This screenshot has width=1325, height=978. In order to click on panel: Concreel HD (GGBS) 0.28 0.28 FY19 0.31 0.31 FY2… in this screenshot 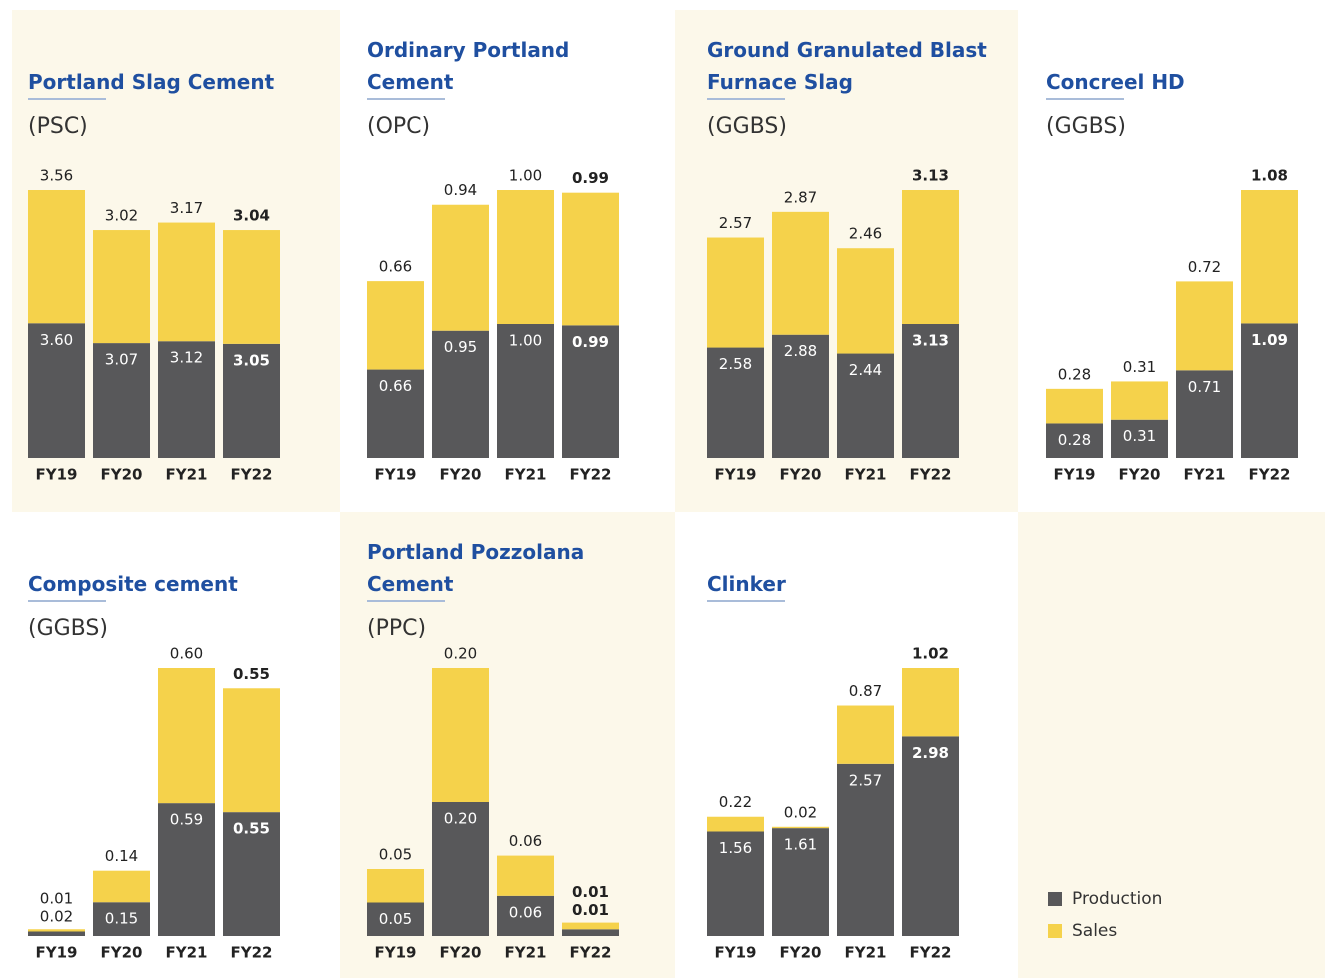, I will do `click(1171, 261)`.